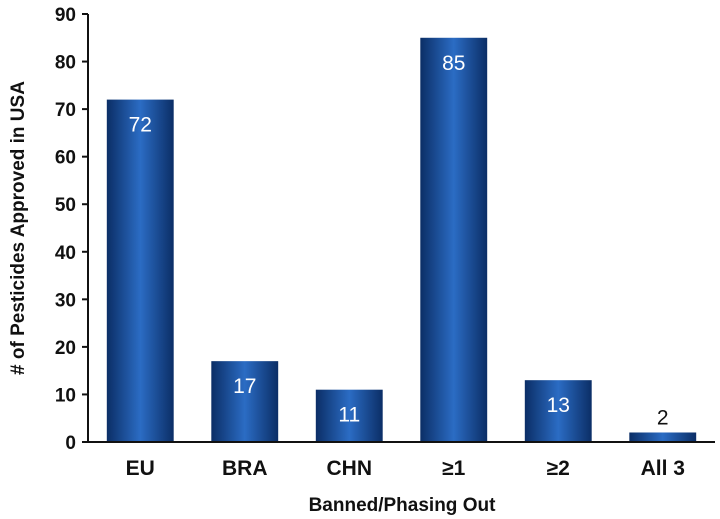 The width and height of the screenshot is (720, 519). What do you see at coordinates (71, 229) in the screenshot?
I see `y-axis-ticks: 0 10 20 30 40 50 60 70 80 90` at bounding box center [71, 229].